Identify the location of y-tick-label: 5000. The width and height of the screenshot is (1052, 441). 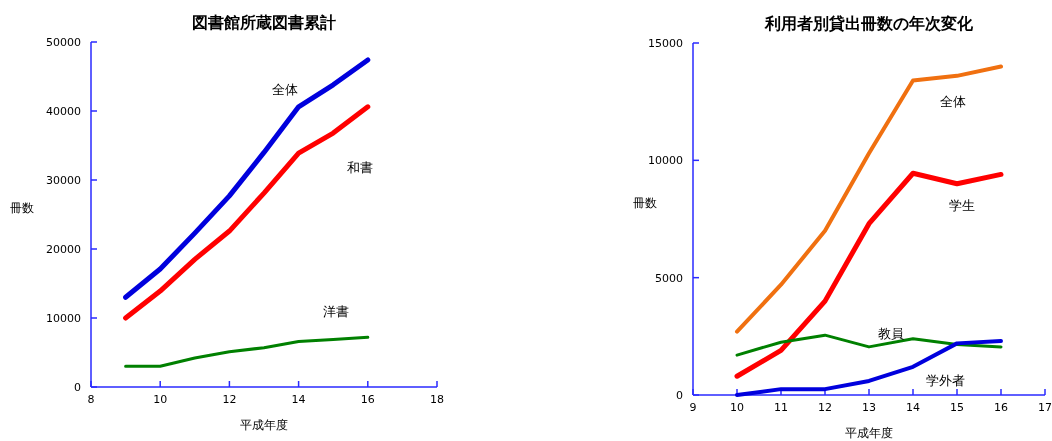
(669, 278).